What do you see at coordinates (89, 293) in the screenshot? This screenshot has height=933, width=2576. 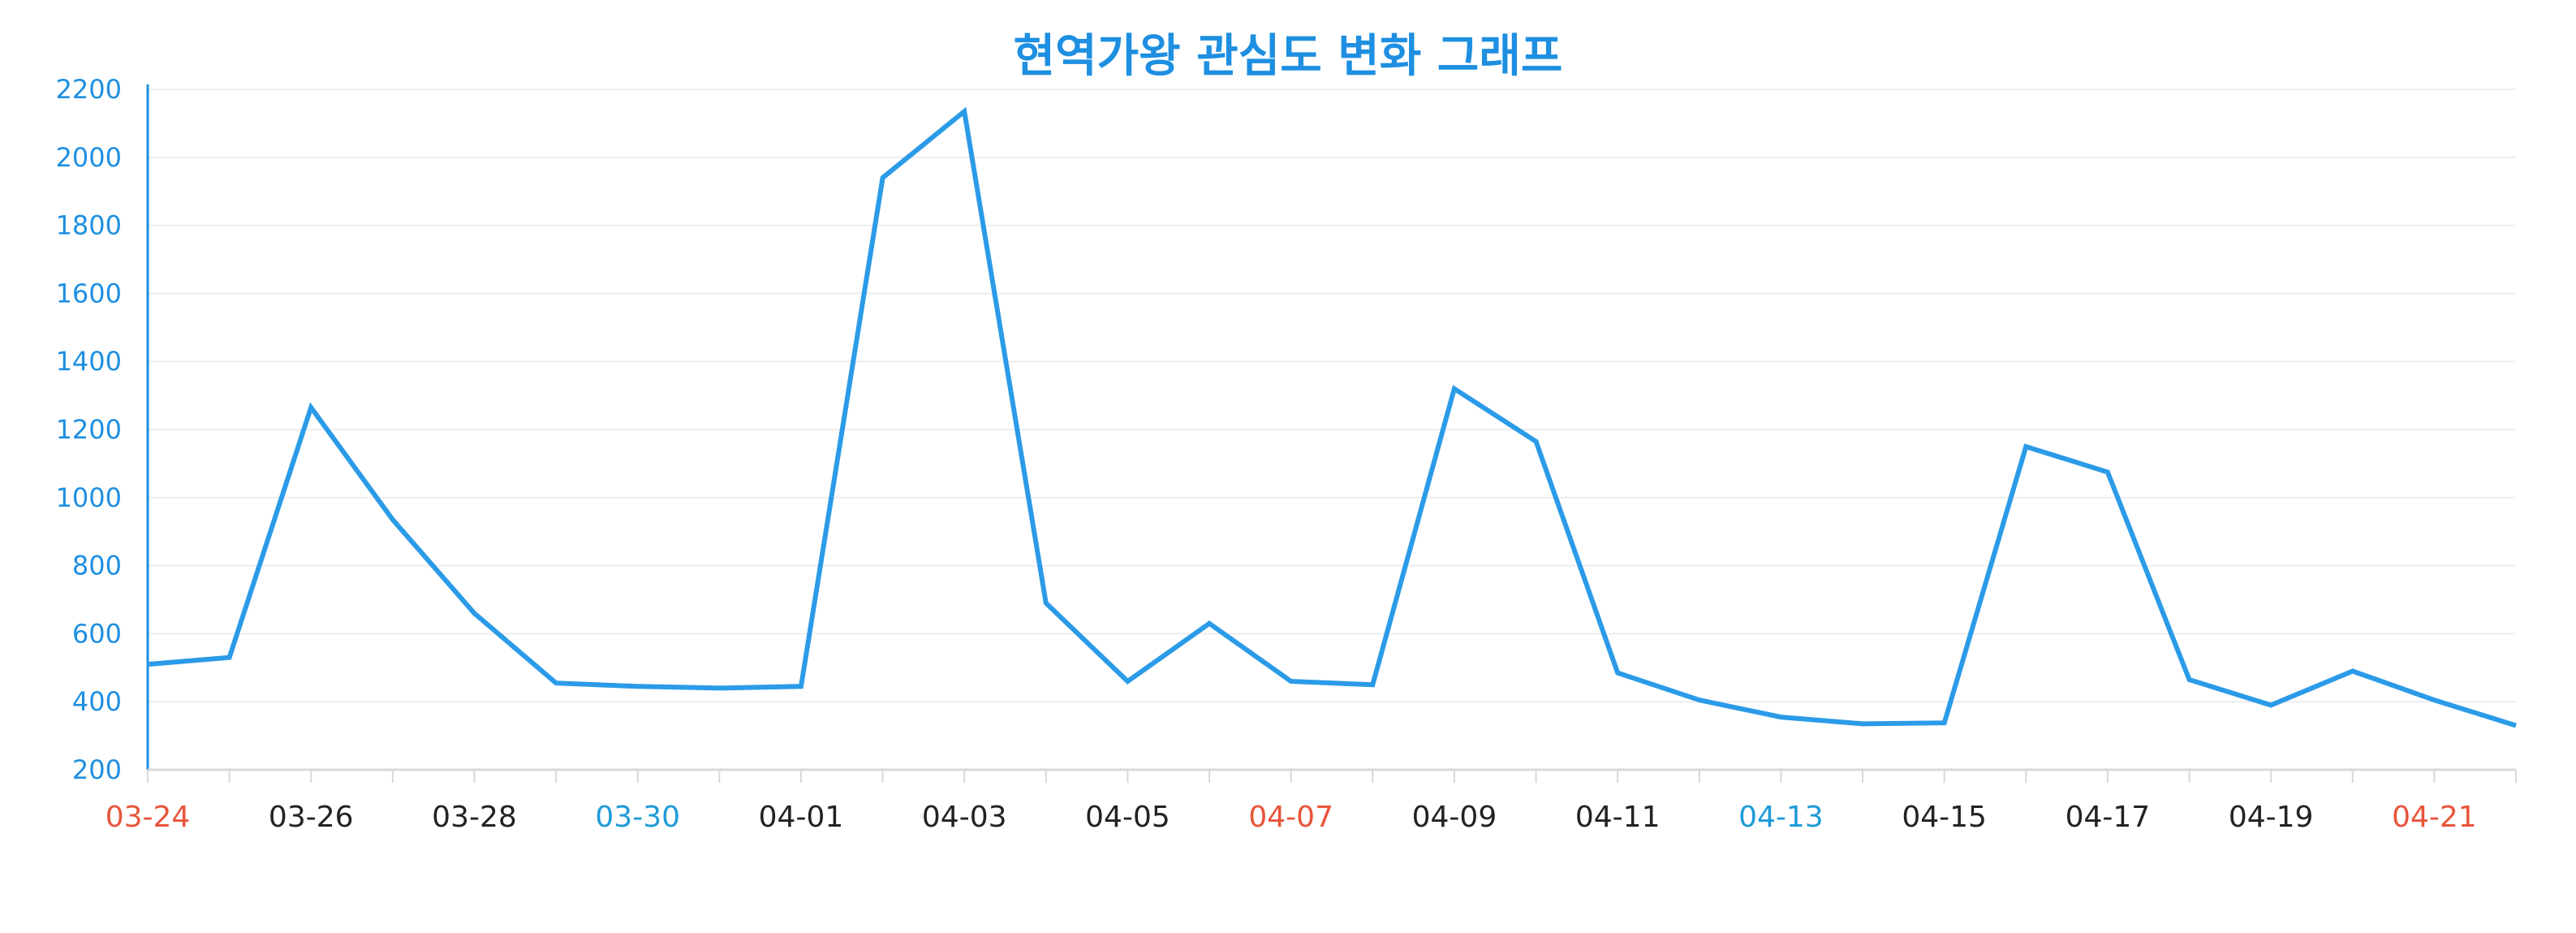 I see `y-tick-label: 1600` at bounding box center [89, 293].